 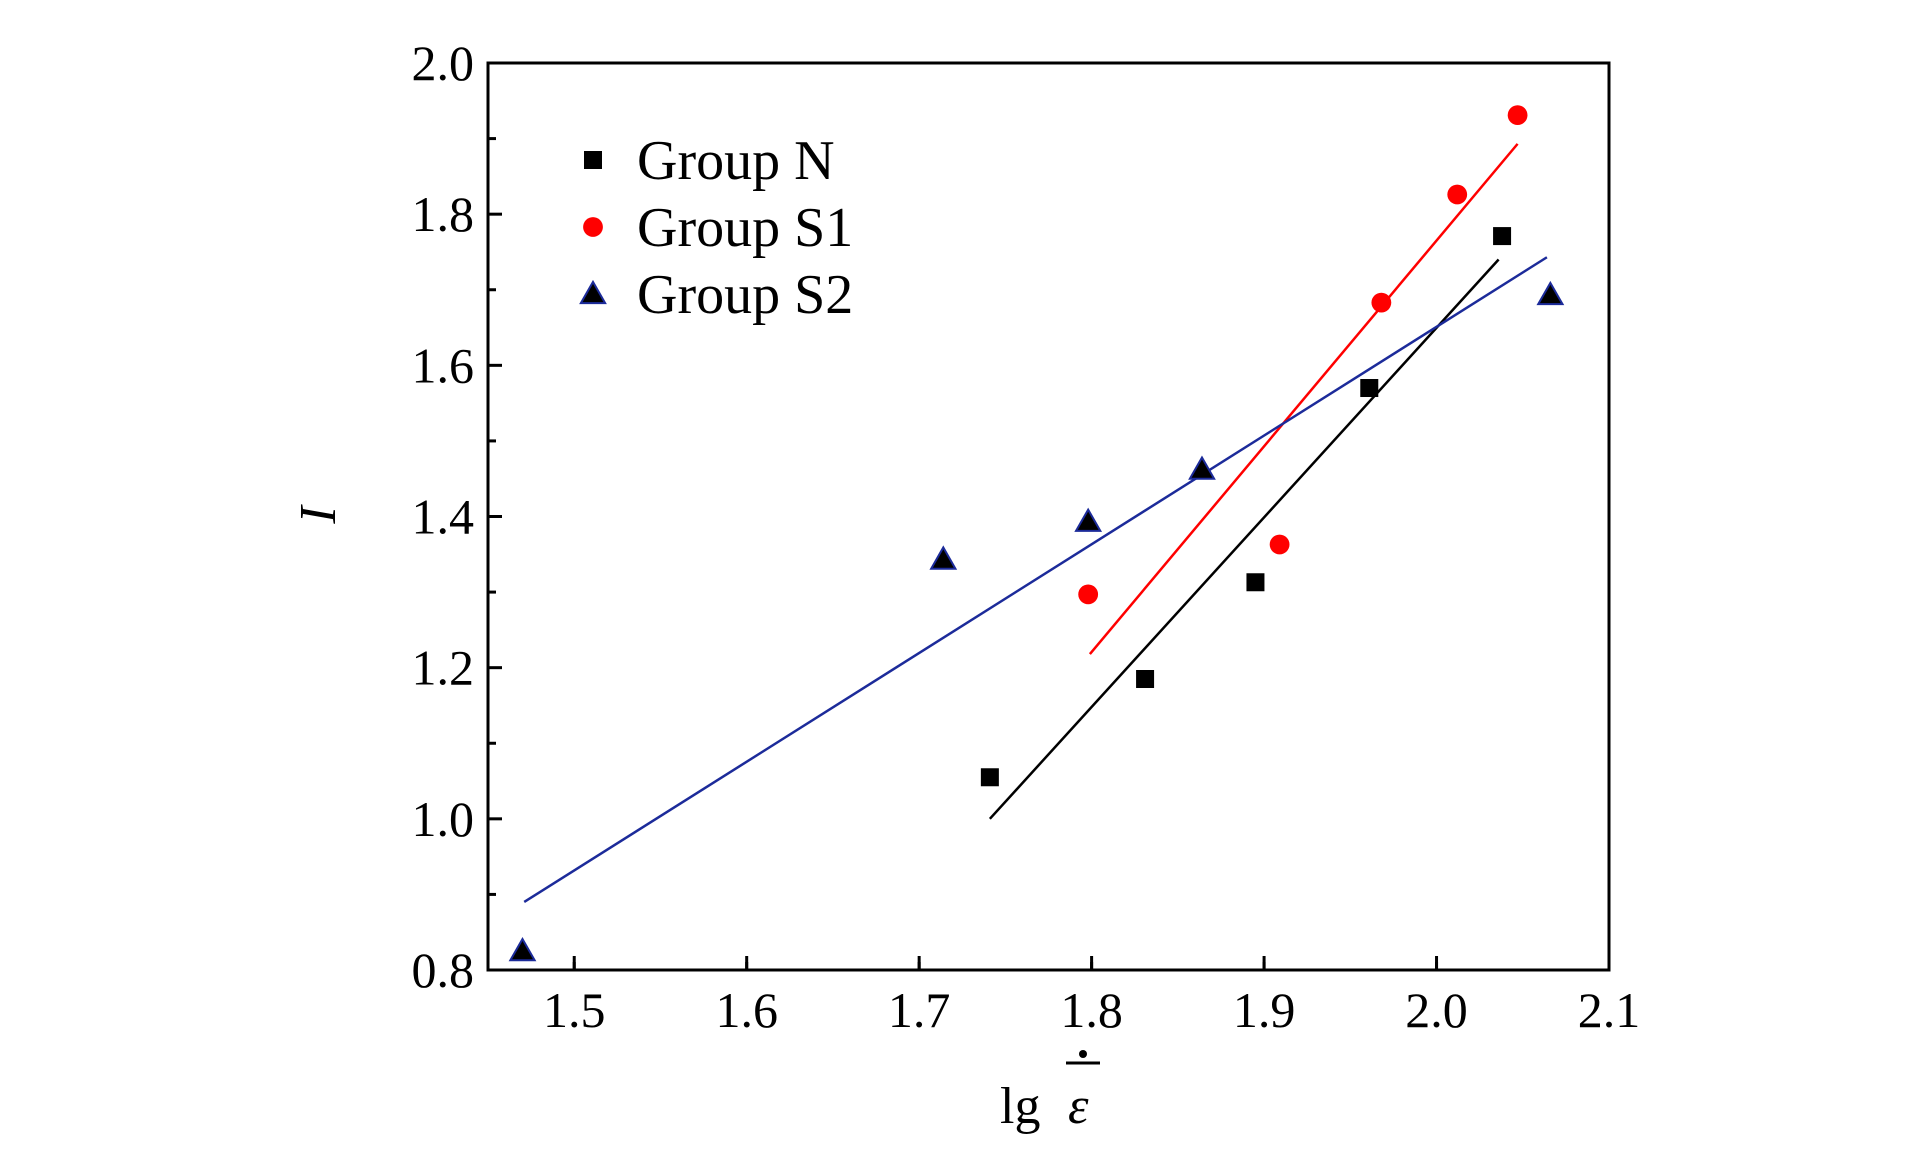 I want to click on x-tick-label: 2.1, so click(x=1609, y=1010).